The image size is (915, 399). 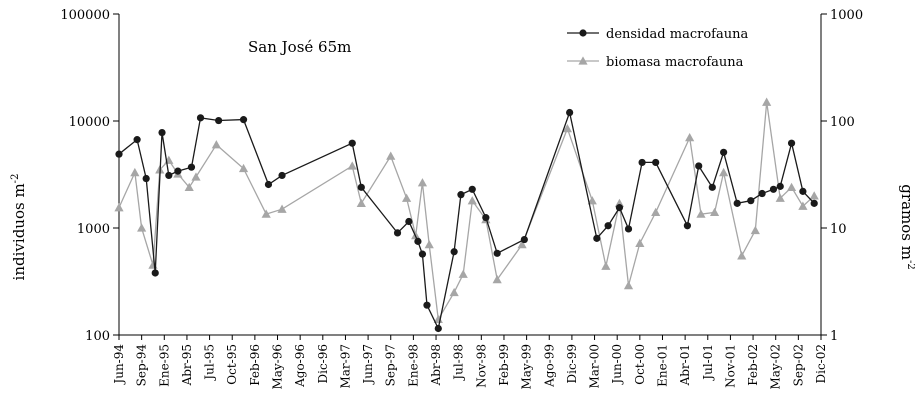 I want to click on x-tick-label: Dic-02, so click(x=821, y=364).